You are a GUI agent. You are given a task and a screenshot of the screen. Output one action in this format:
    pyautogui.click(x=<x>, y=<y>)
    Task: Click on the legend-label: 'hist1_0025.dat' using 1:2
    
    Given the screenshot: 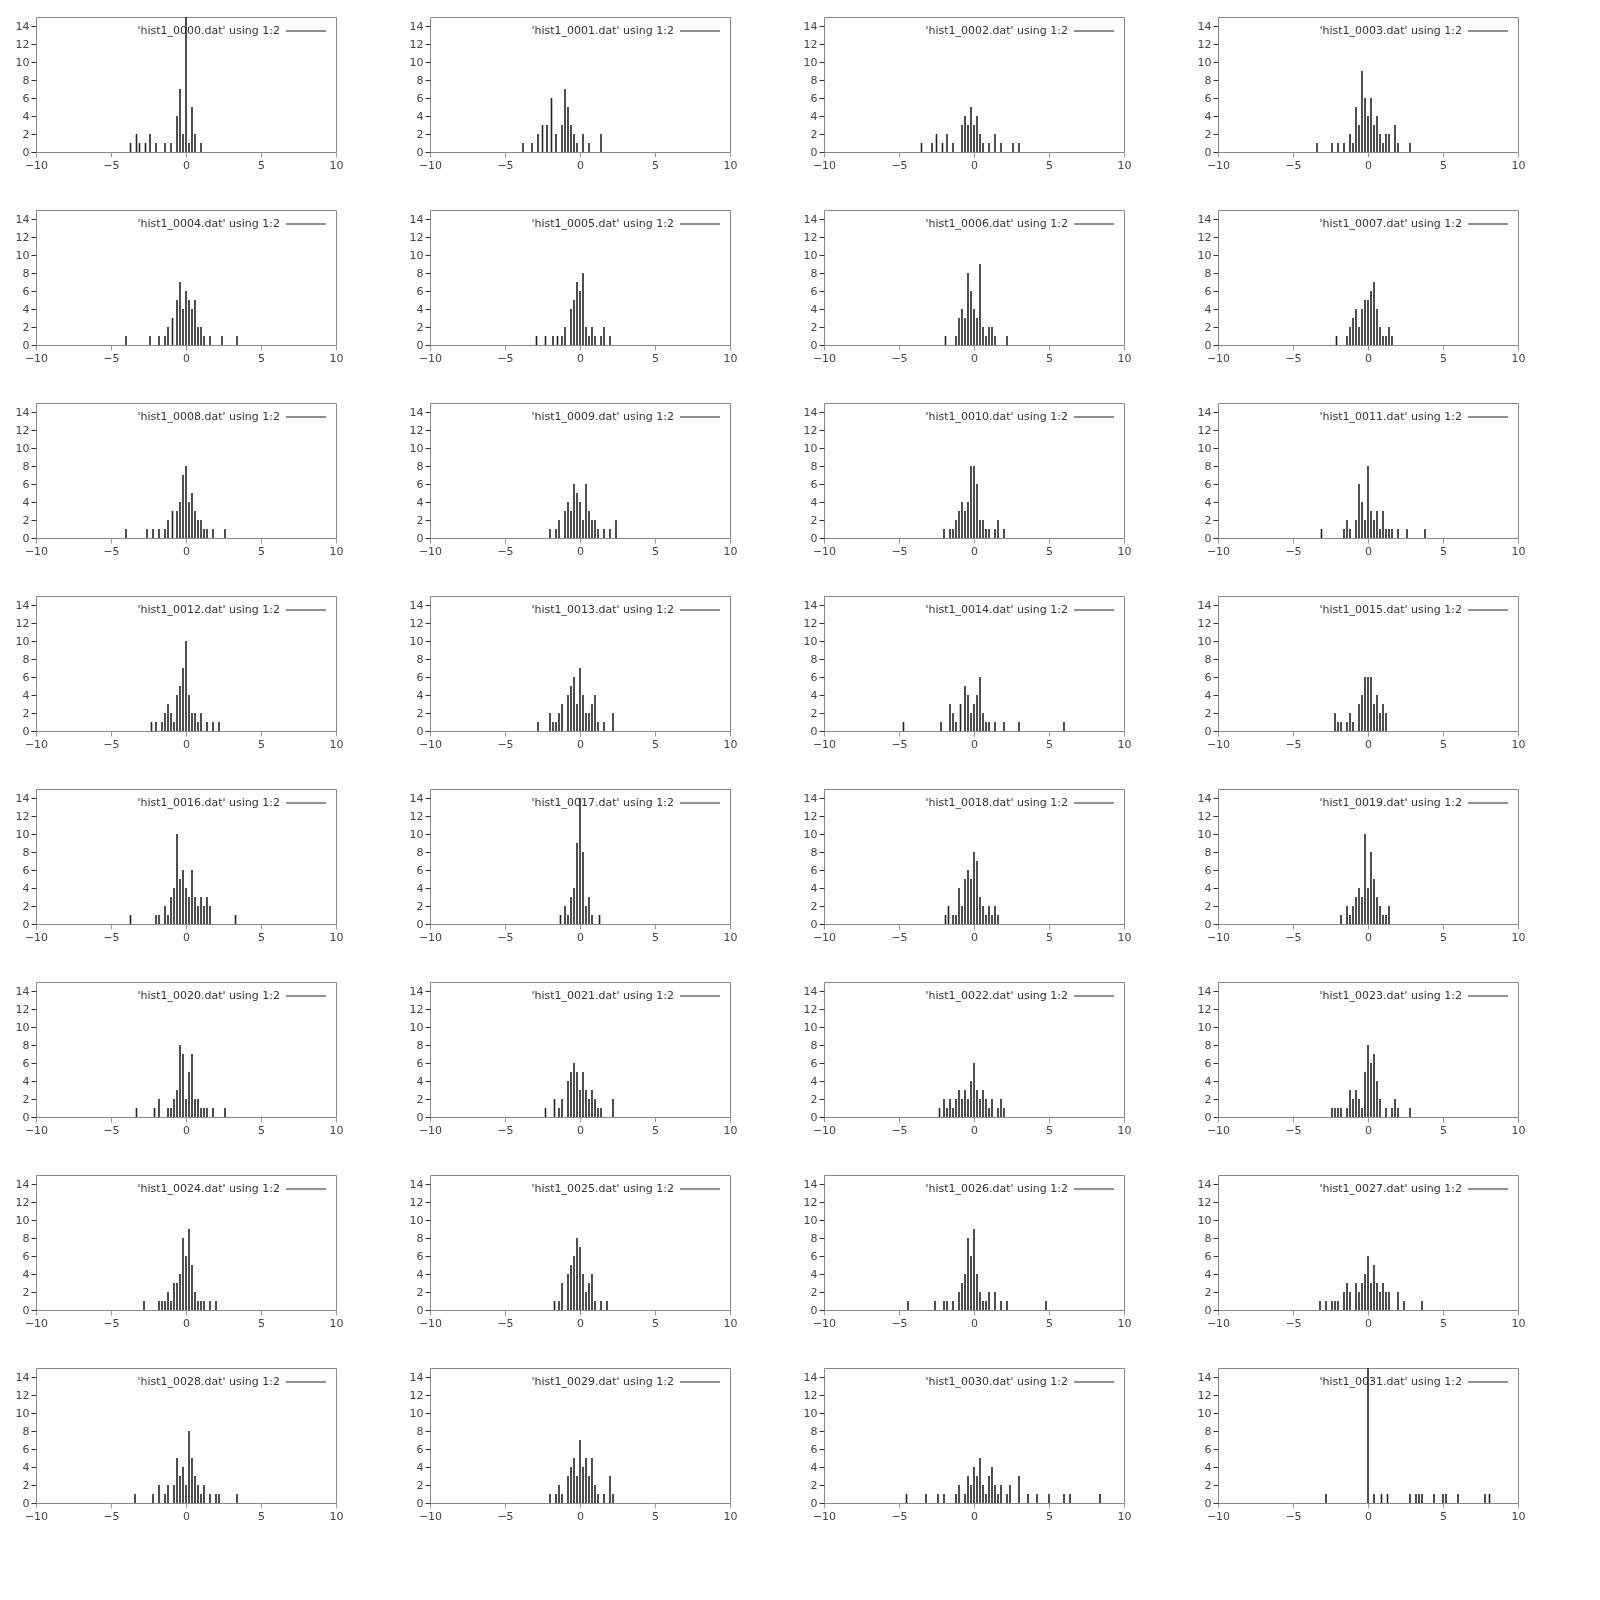 What is the action you would take?
    pyautogui.click(x=602, y=1188)
    